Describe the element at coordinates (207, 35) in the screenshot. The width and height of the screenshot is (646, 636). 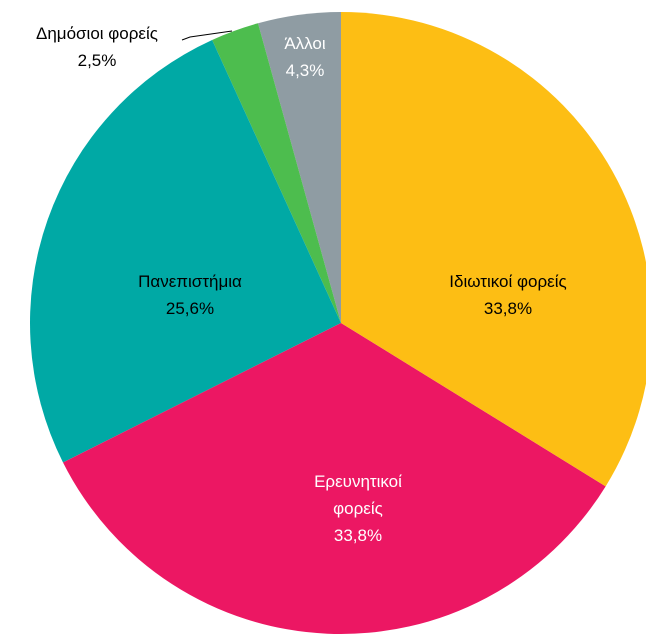
I see `leader-line` at that location.